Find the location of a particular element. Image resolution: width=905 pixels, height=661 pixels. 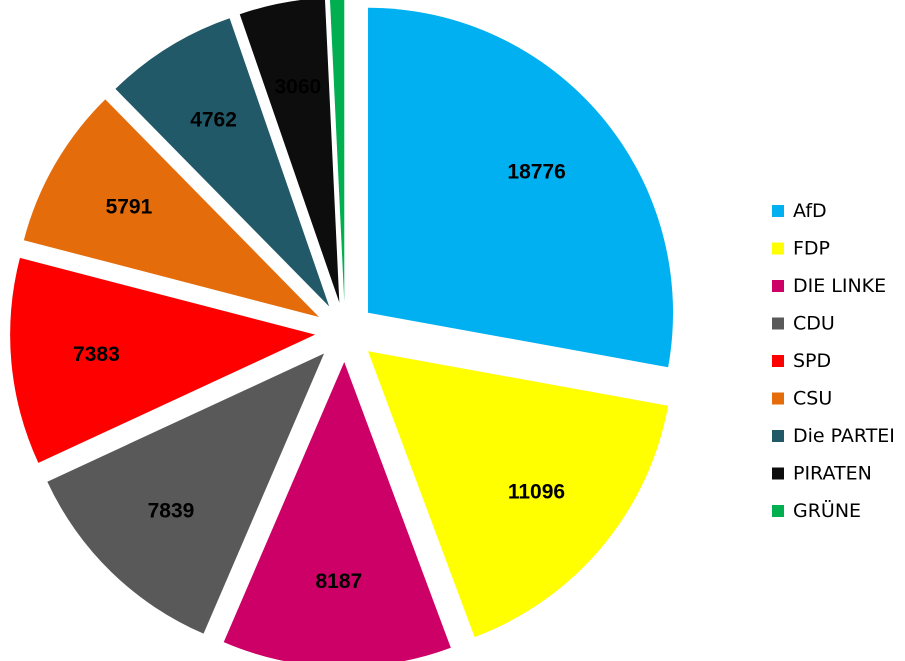

legend-label-afd: AfD is located at coordinates (810, 211).